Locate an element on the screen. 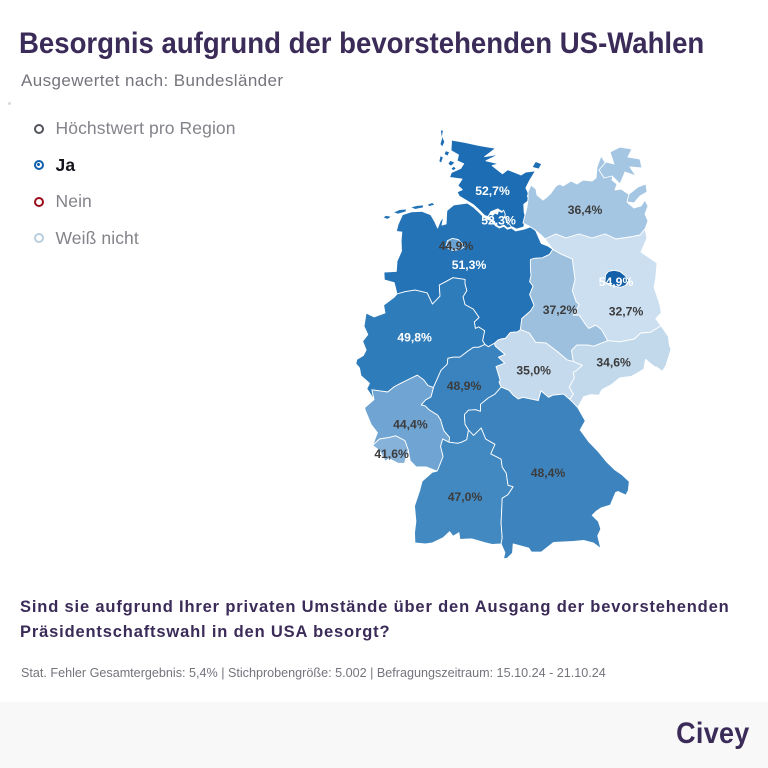 The height and width of the screenshot is (768, 768). svg-text: 32,7% is located at coordinates (626, 312).